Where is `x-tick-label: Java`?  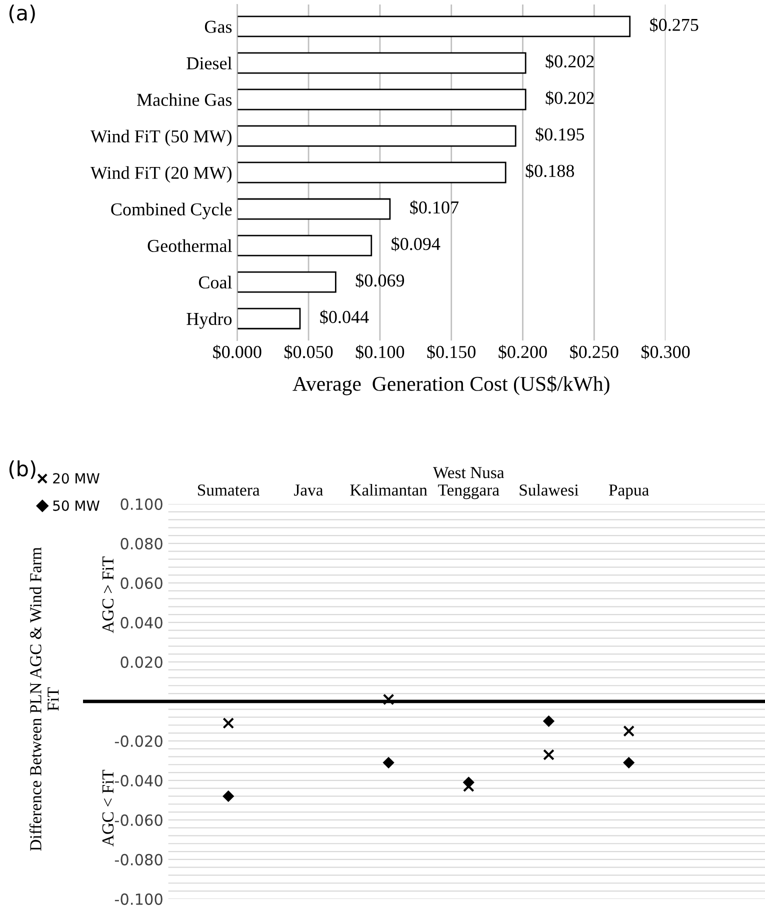
x-tick-label: Java is located at coordinates (309, 490).